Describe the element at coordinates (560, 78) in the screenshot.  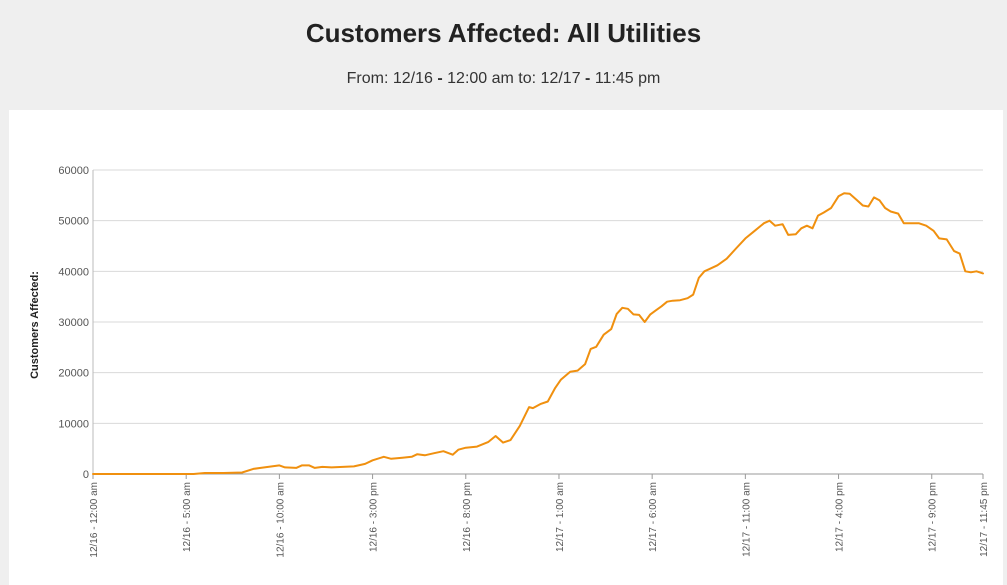
I see `to-date: 12/17` at that location.